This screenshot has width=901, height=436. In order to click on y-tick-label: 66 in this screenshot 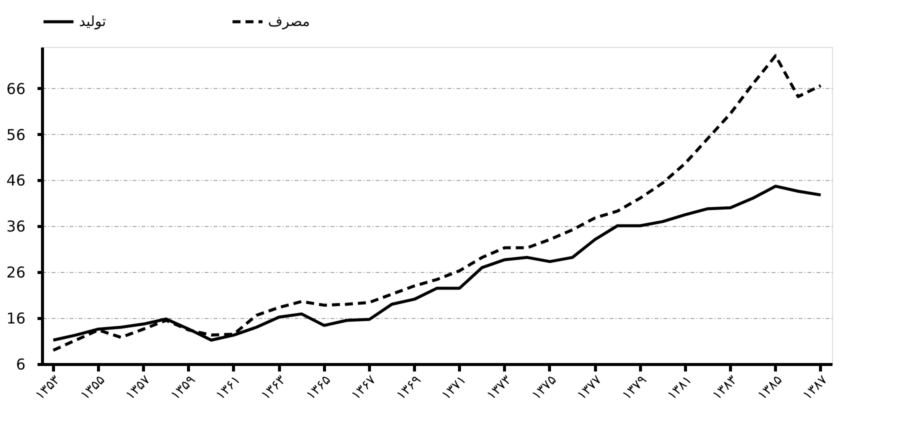, I will do `click(16, 89)`.